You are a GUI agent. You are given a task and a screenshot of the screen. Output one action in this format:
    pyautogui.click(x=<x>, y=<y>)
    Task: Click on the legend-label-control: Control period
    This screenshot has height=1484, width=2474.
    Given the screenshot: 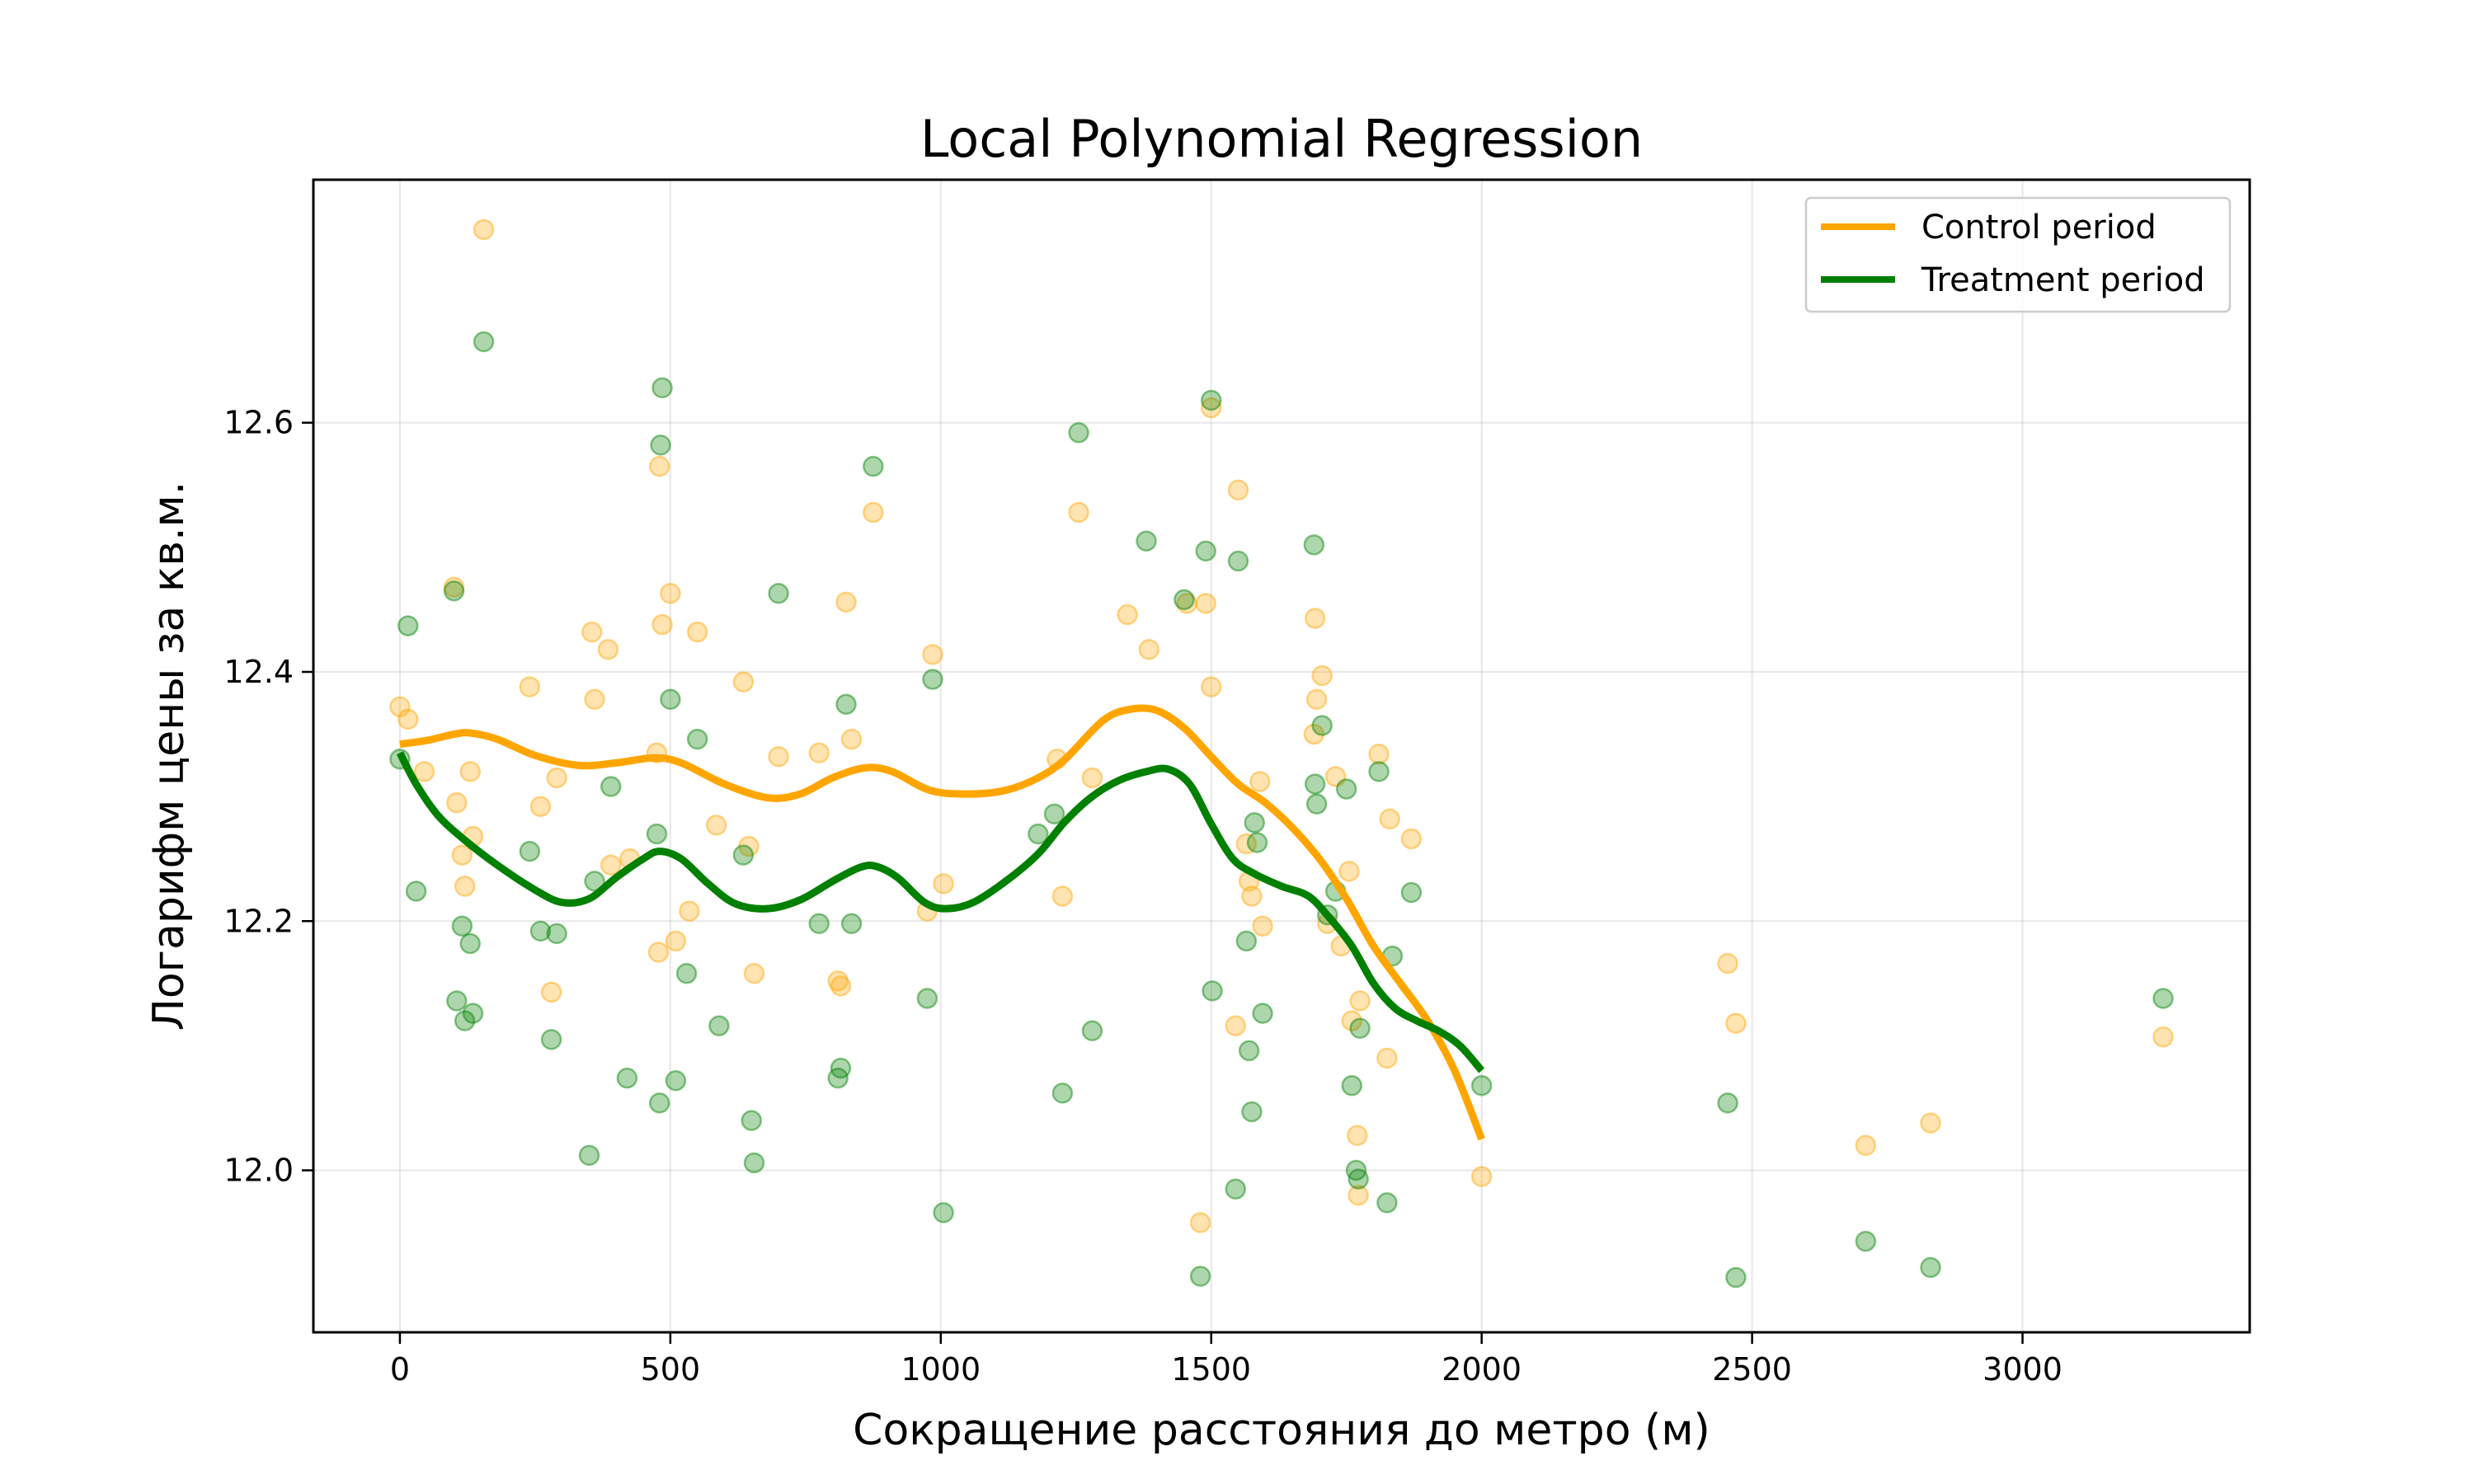 What is the action you would take?
    pyautogui.click(x=2039, y=228)
    